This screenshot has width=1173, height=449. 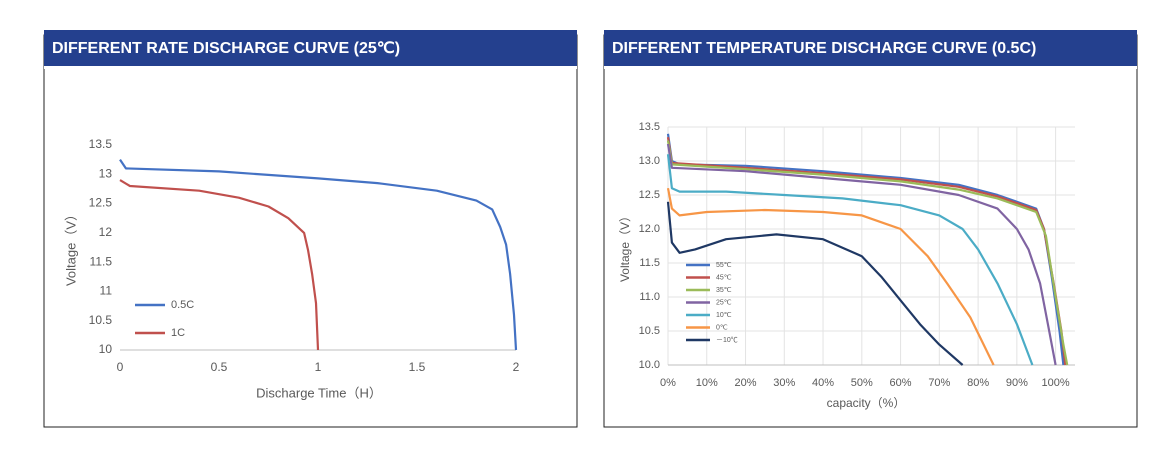 What do you see at coordinates (707, 383) in the screenshot?
I see `x-tick-label: 10%` at bounding box center [707, 383].